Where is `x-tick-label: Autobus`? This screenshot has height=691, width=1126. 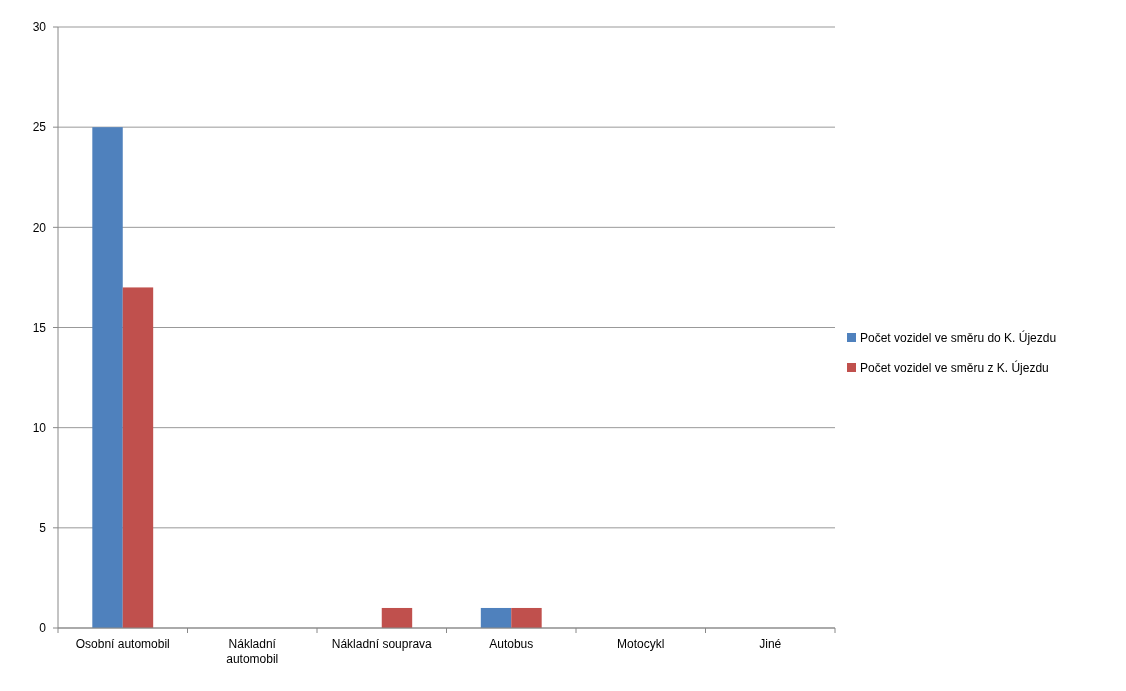 x-tick-label: Autobus is located at coordinates (511, 644).